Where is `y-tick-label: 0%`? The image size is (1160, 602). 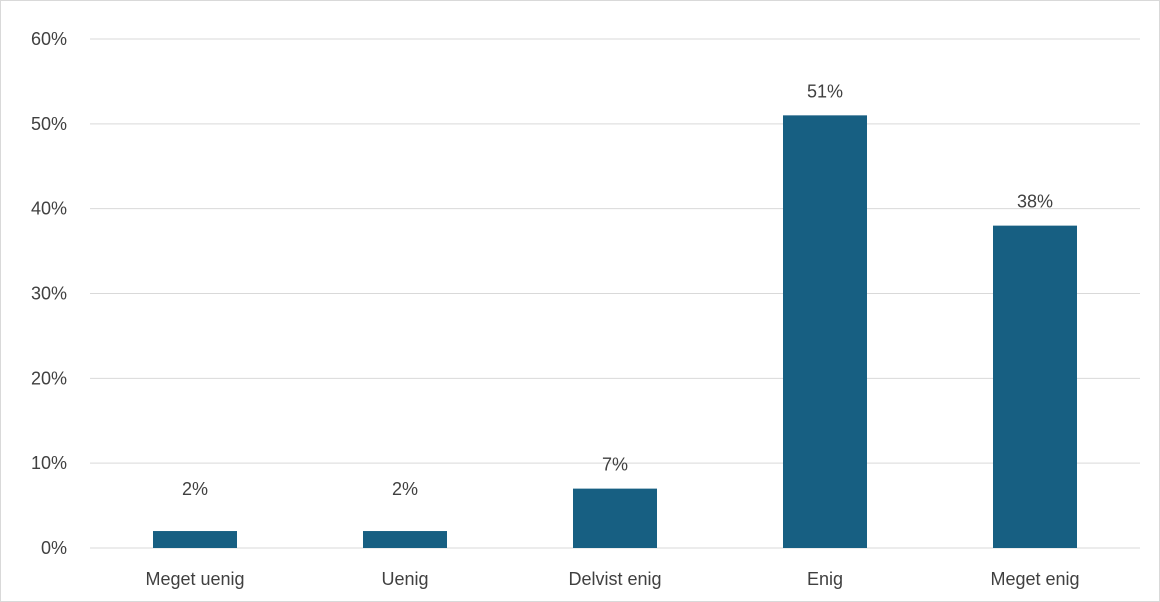 y-tick-label: 0% is located at coordinates (54, 548).